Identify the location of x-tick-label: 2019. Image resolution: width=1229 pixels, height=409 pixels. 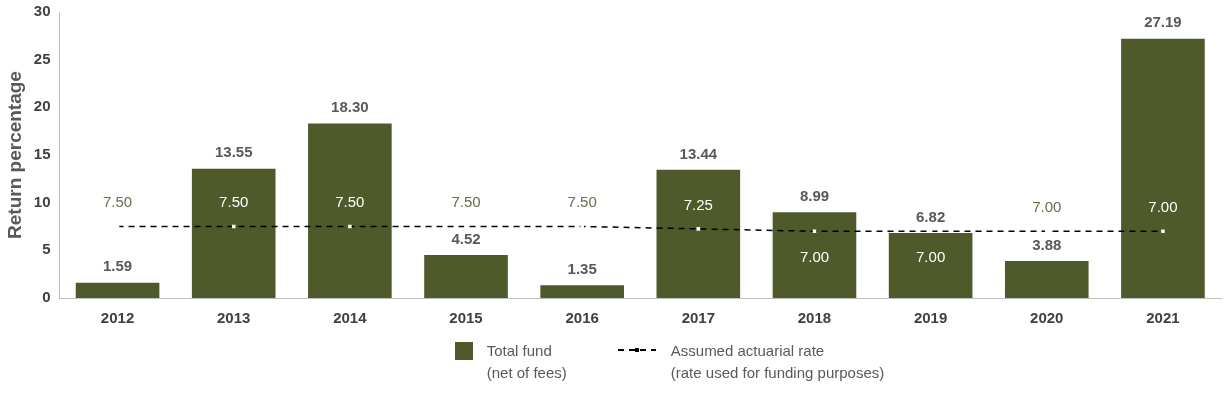
(930, 318).